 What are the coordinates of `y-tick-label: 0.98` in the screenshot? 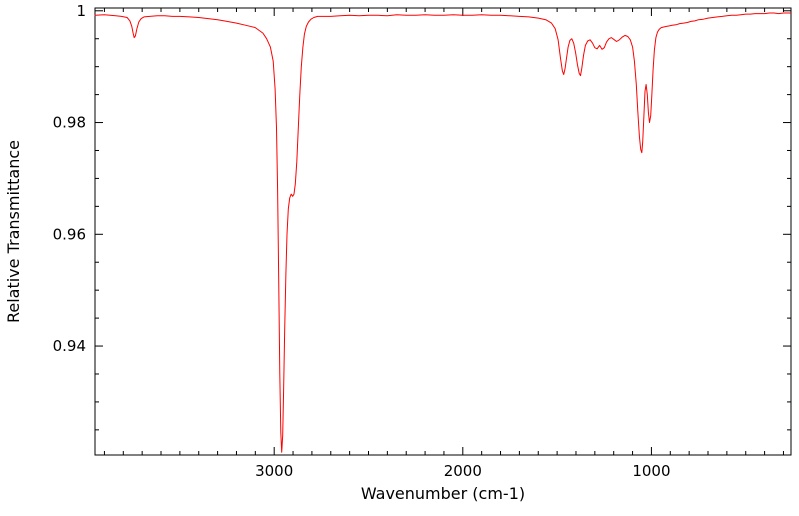 It's located at (69, 123).